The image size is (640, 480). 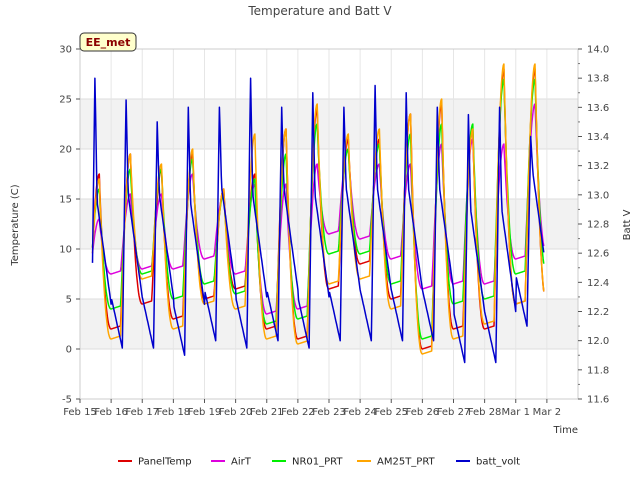 I want to click on legend: PanelTemp AirT NR01_PRT AM25T_PRT batt_volt, so click(x=319, y=462).